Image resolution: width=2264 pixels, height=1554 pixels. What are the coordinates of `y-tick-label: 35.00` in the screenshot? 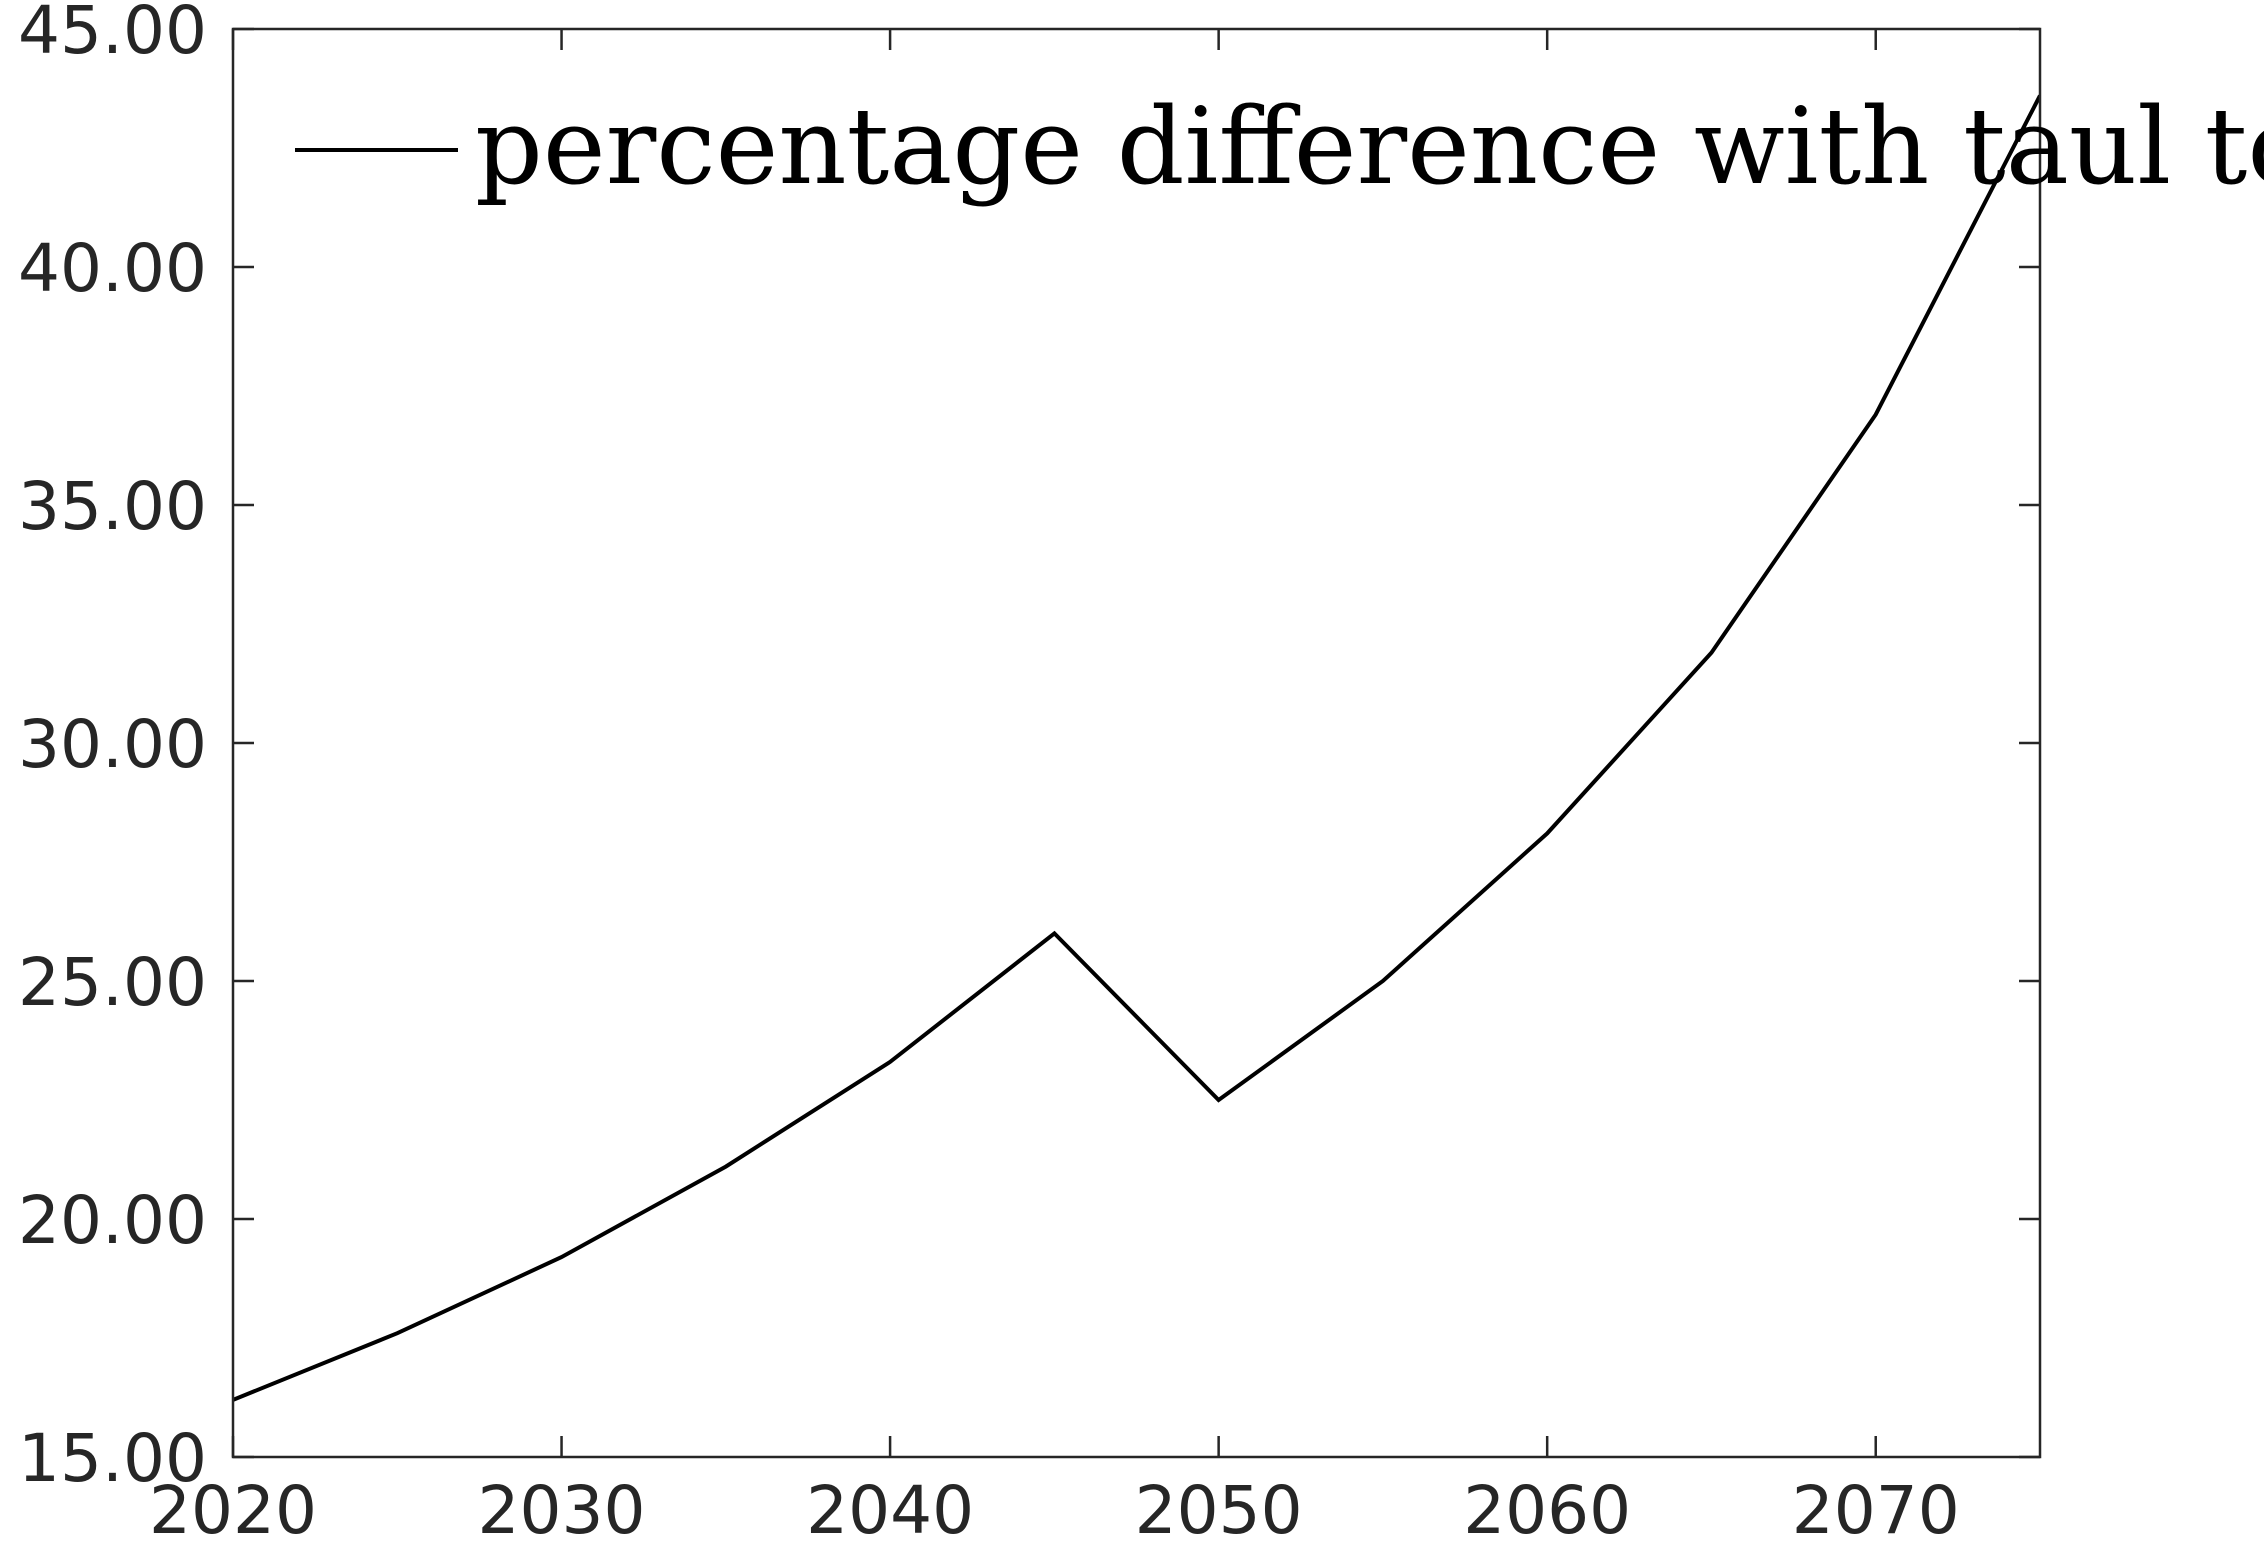 It's located at (112, 506).